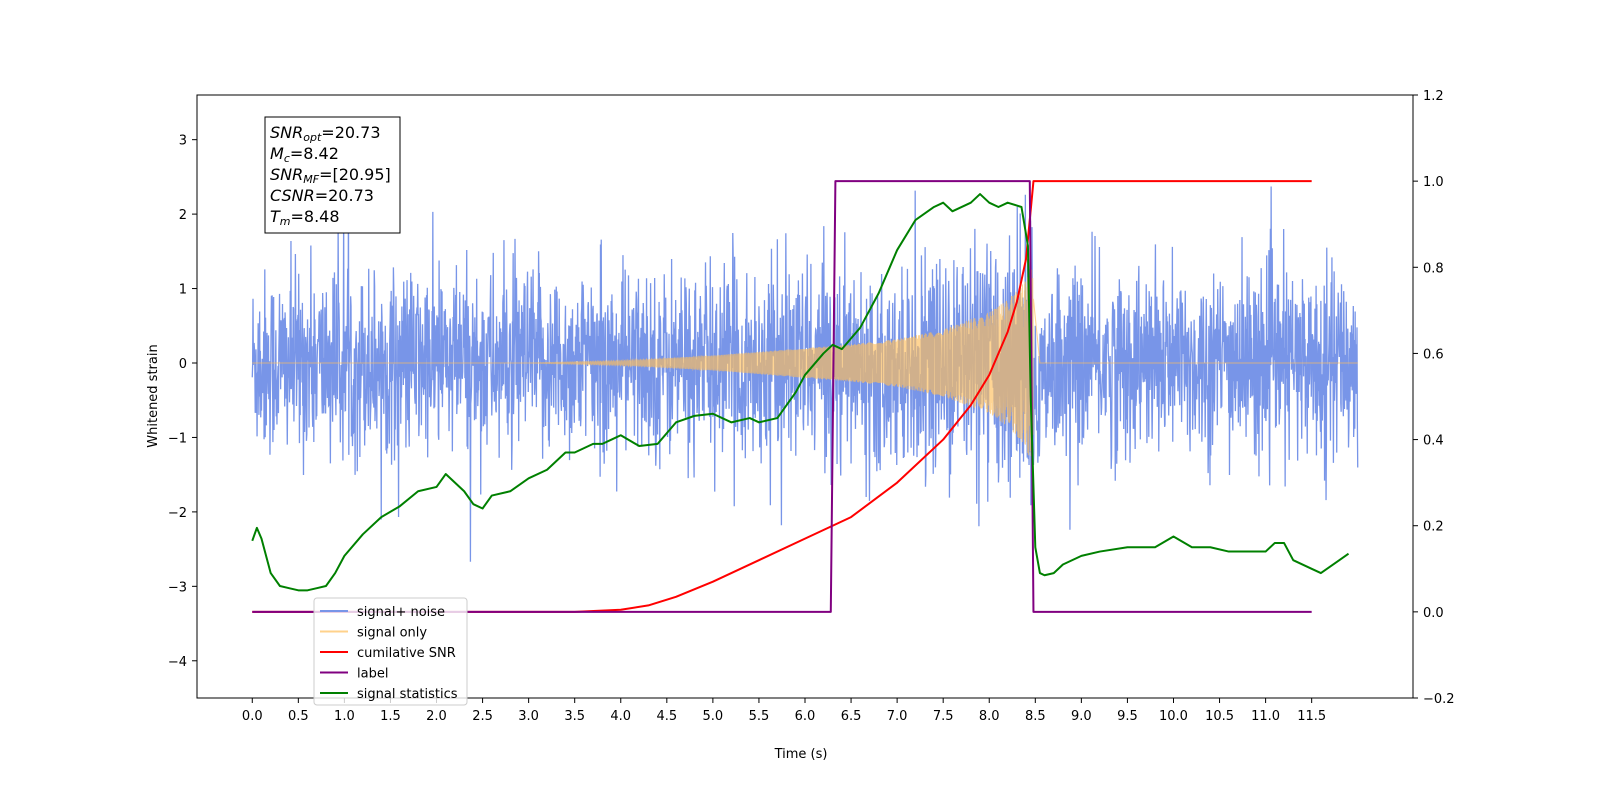 The height and width of the screenshot is (800, 1600). I want to click on legend-signal-noise-label: signal+ noise, so click(401, 612).